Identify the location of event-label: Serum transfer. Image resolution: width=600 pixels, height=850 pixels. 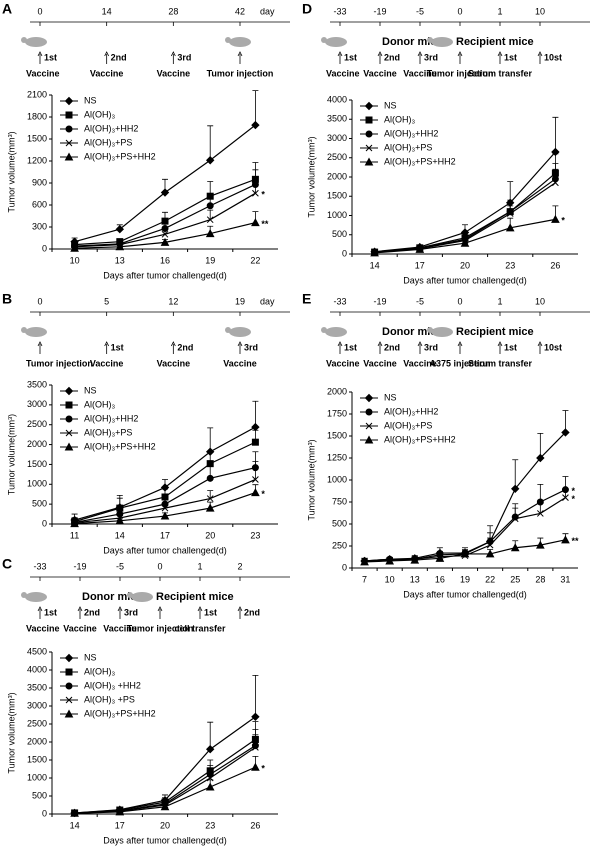
(500, 363).